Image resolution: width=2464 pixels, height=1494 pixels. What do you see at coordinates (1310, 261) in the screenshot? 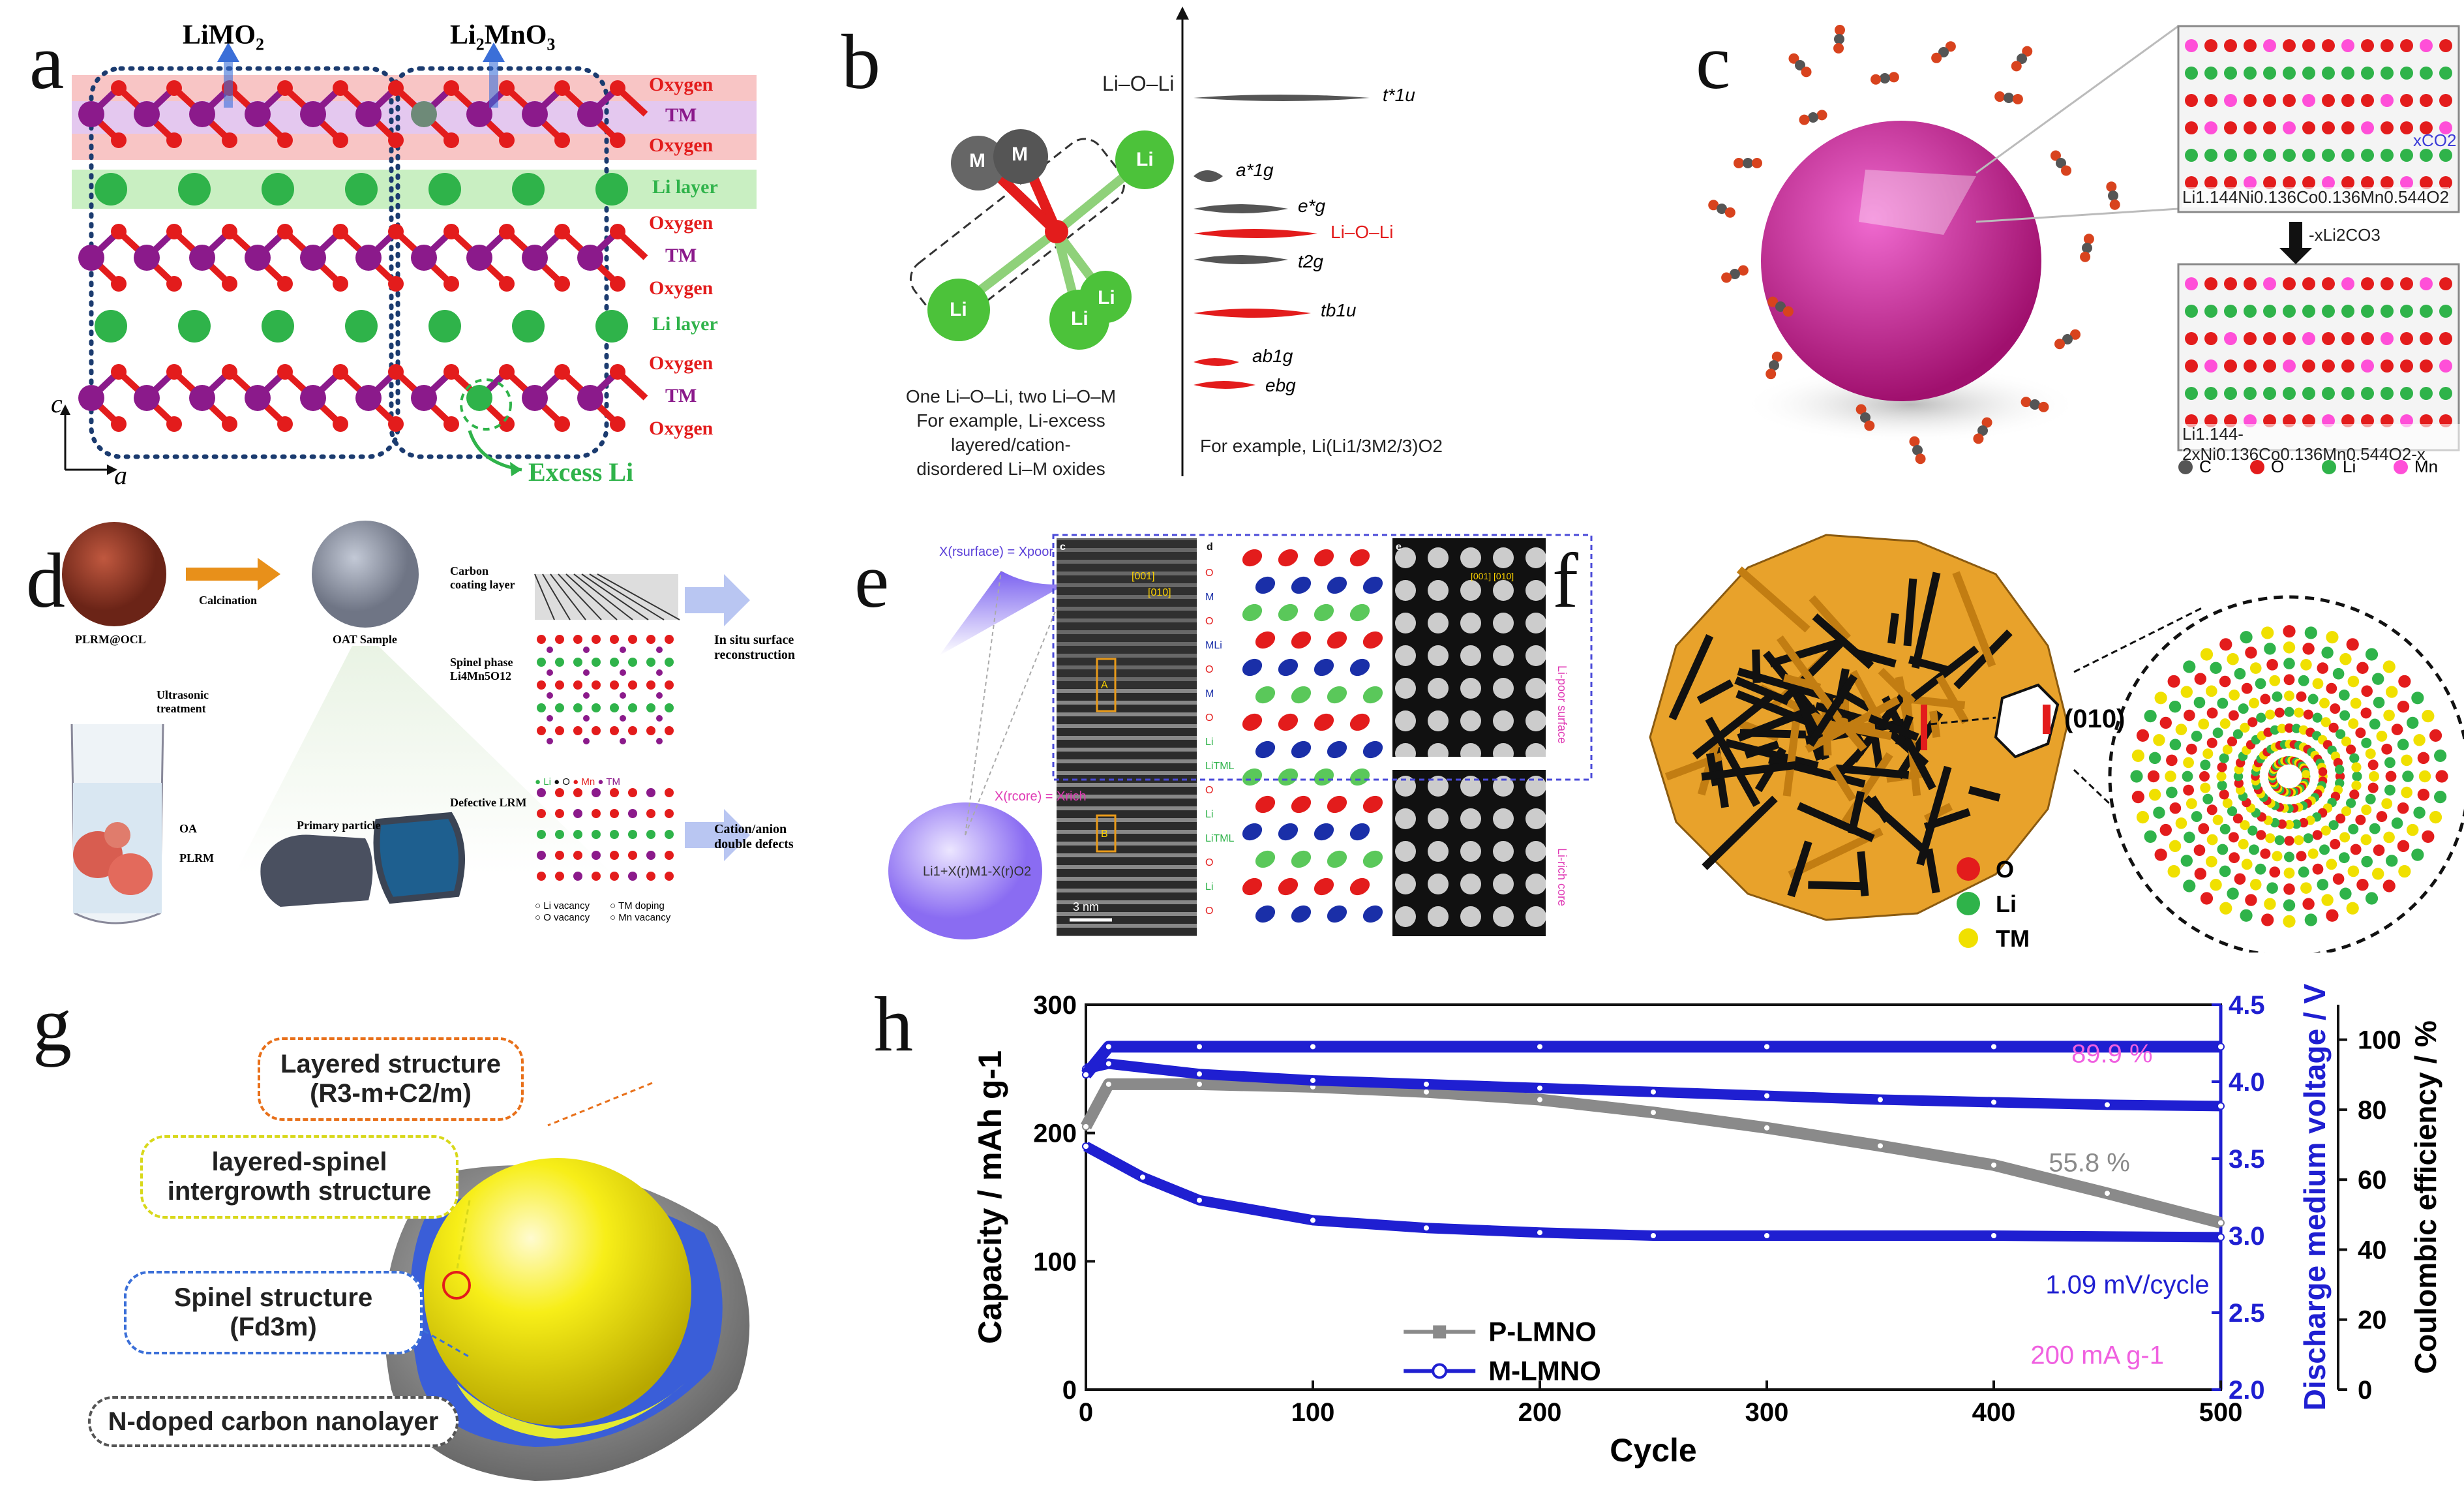
I see `b-level-t2g: t2g` at bounding box center [1310, 261].